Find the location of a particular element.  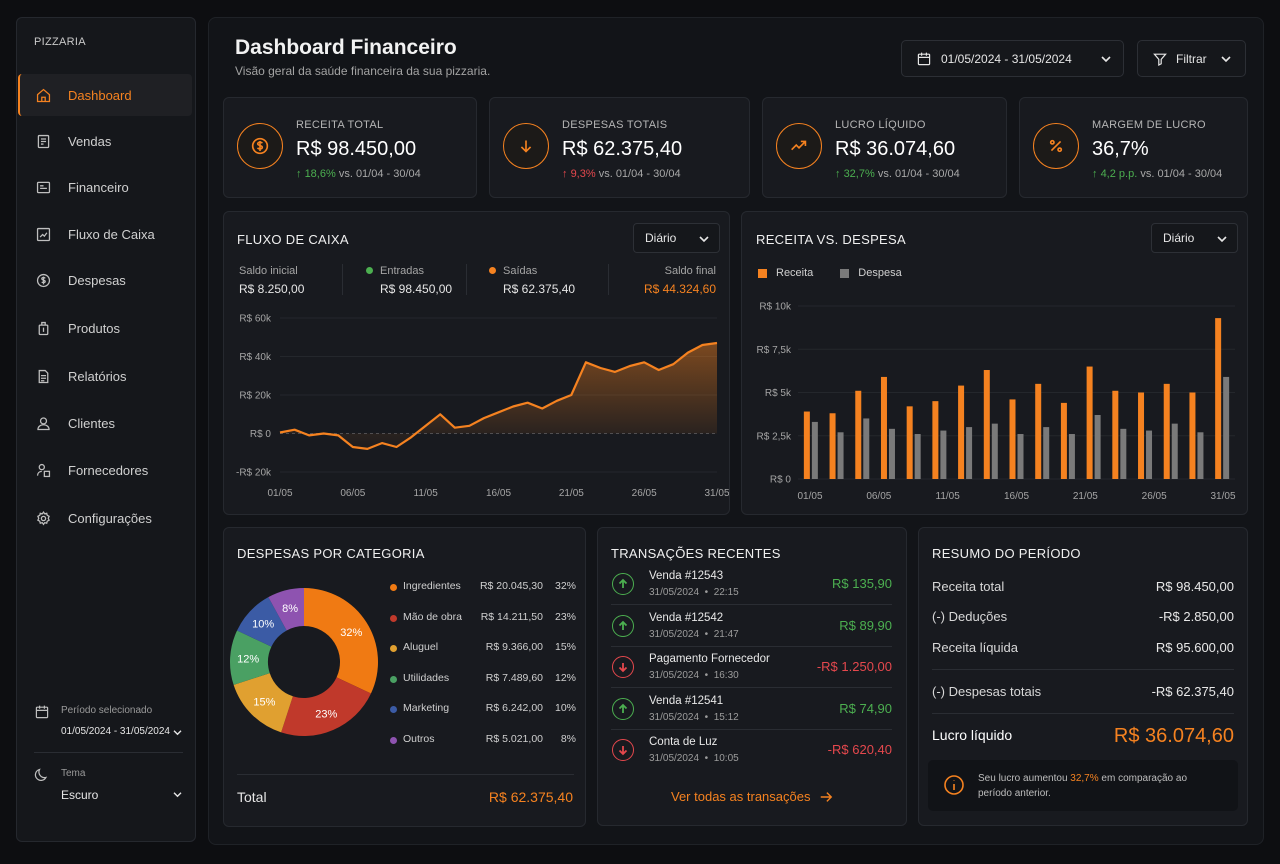

revexp-period-select: Diário is located at coordinates (1194, 238).